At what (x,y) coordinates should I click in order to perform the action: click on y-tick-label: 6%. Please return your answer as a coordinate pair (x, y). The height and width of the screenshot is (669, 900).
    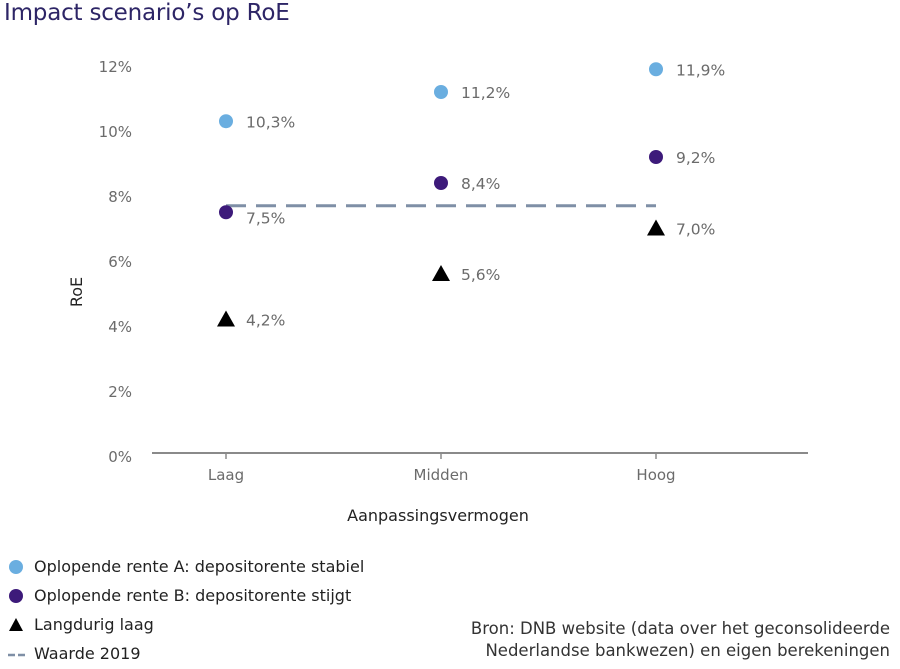
    Looking at the image, I should click on (120, 262).